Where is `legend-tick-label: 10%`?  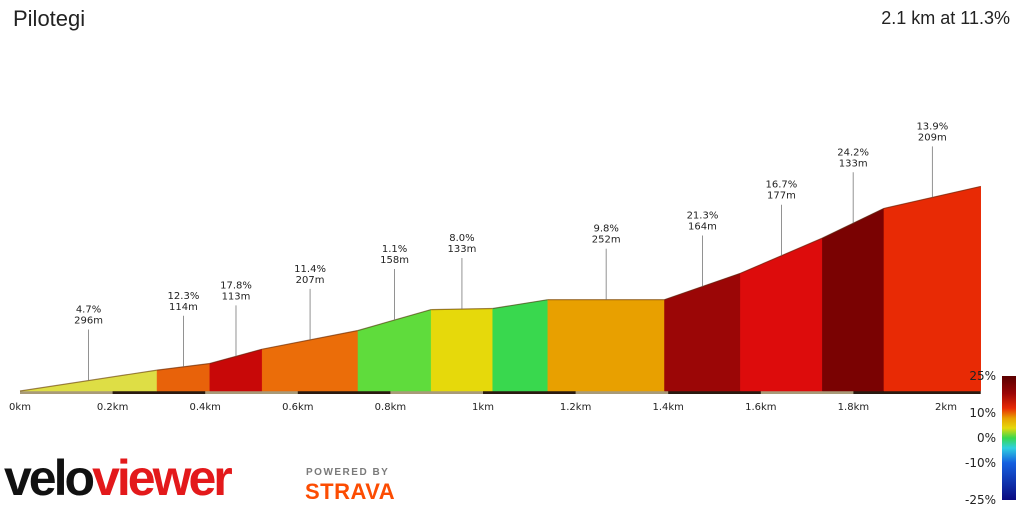
legend-tick-label: 10% is located at coordinates (982, 413).